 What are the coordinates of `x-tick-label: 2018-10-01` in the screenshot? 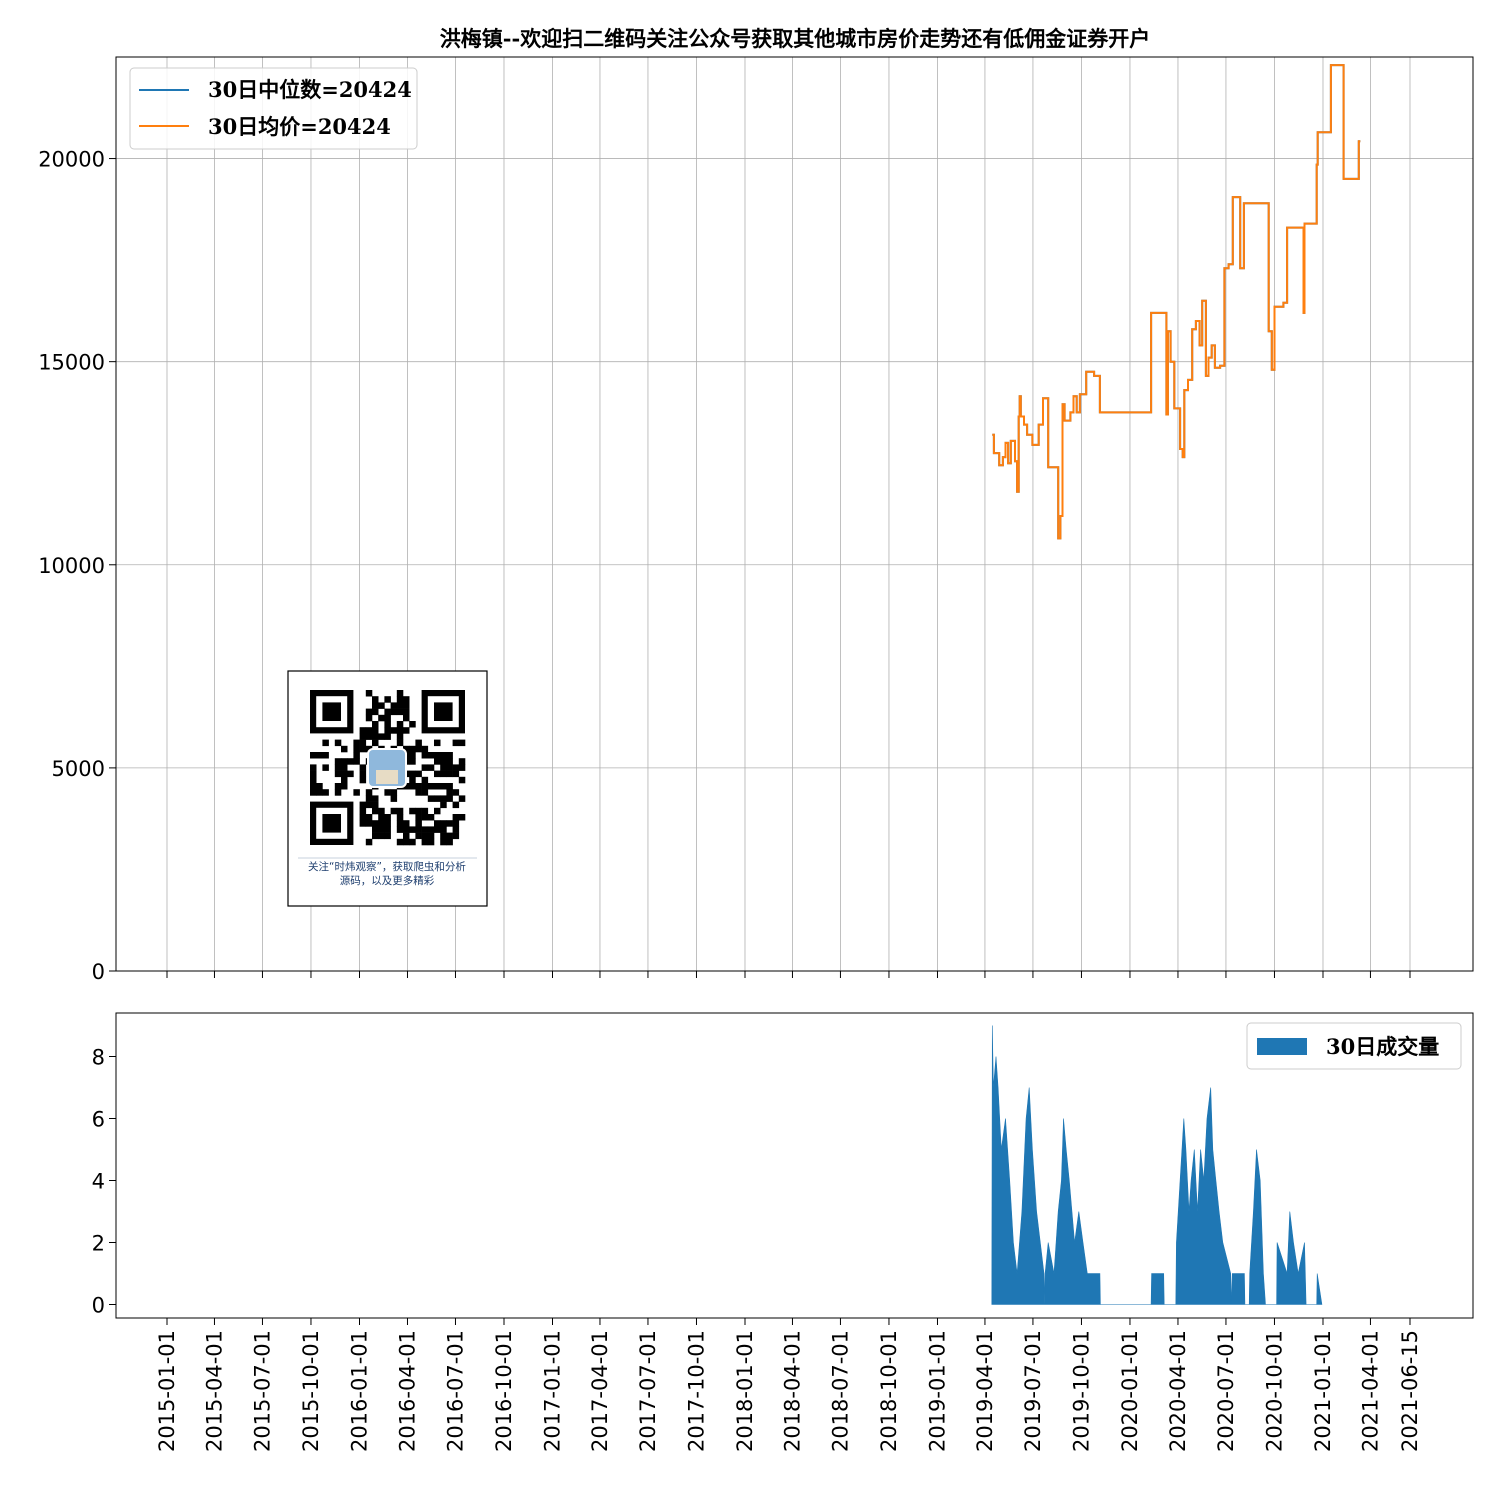 It's located at (889, 1391).